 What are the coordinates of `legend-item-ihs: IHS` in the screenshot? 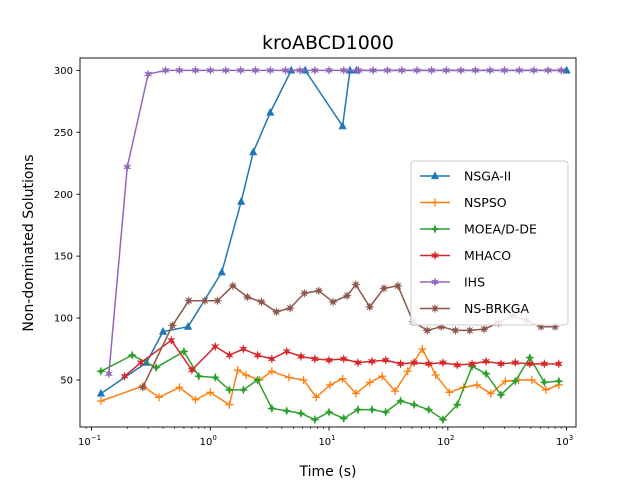 It's located at (452, 282).